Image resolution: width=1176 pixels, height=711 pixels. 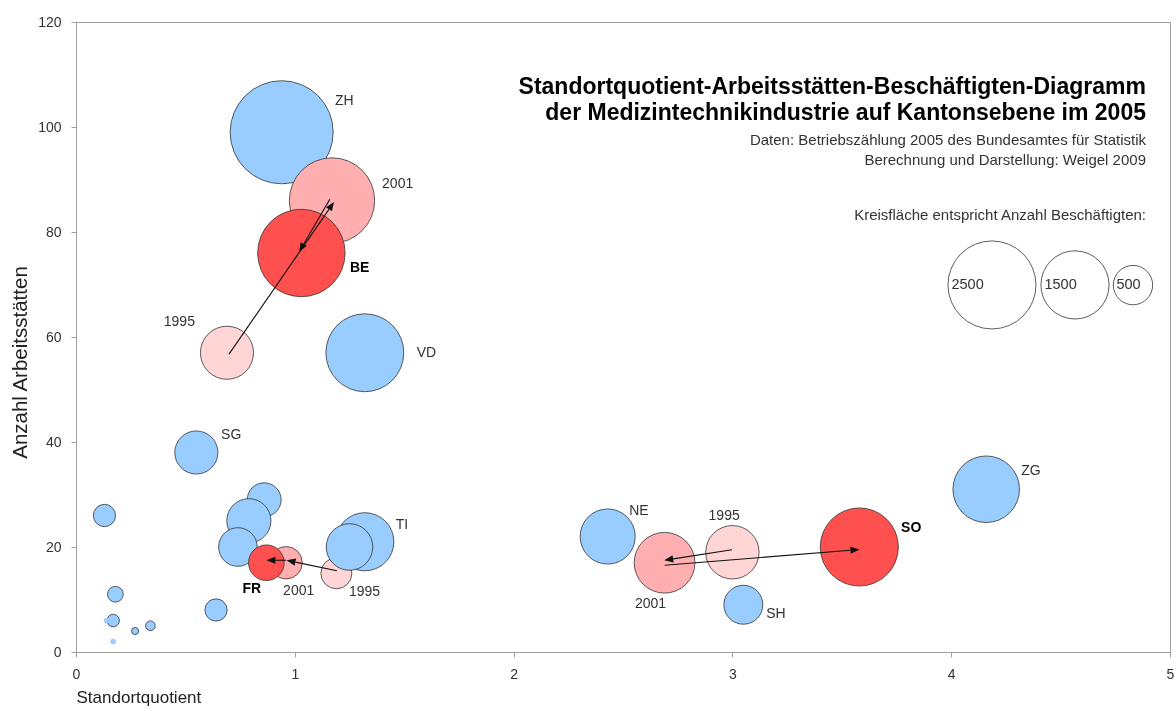 I want to click on annotation: NE, so click(x=639, y=509).